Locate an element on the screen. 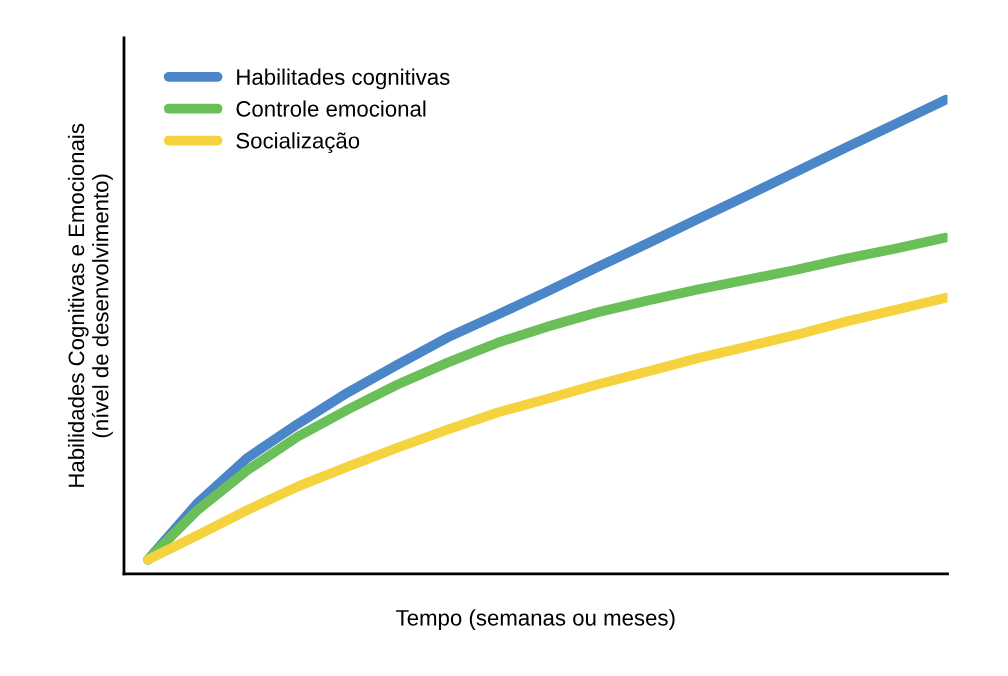 Image resolution: width=1008 pixels, height=676 pixels. legend-label: Socialização is located at coordinates (298, 143).